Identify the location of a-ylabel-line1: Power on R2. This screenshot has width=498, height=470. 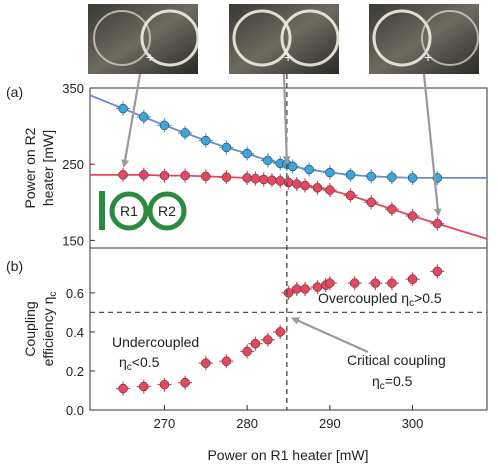
(30, 167).